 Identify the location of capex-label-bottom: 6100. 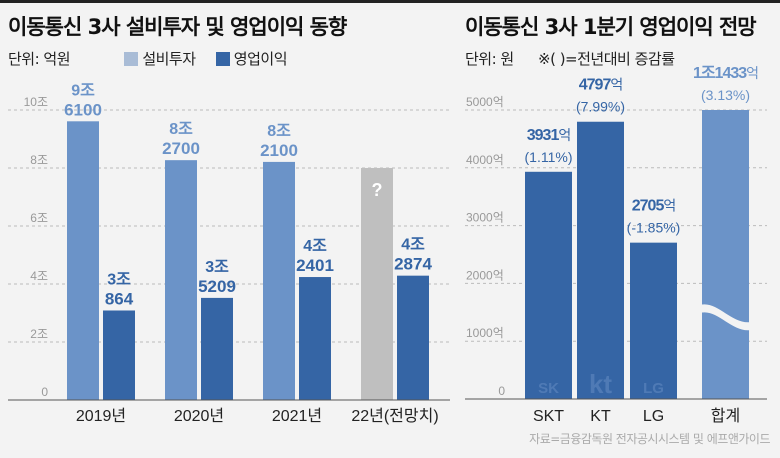
(83, 109).